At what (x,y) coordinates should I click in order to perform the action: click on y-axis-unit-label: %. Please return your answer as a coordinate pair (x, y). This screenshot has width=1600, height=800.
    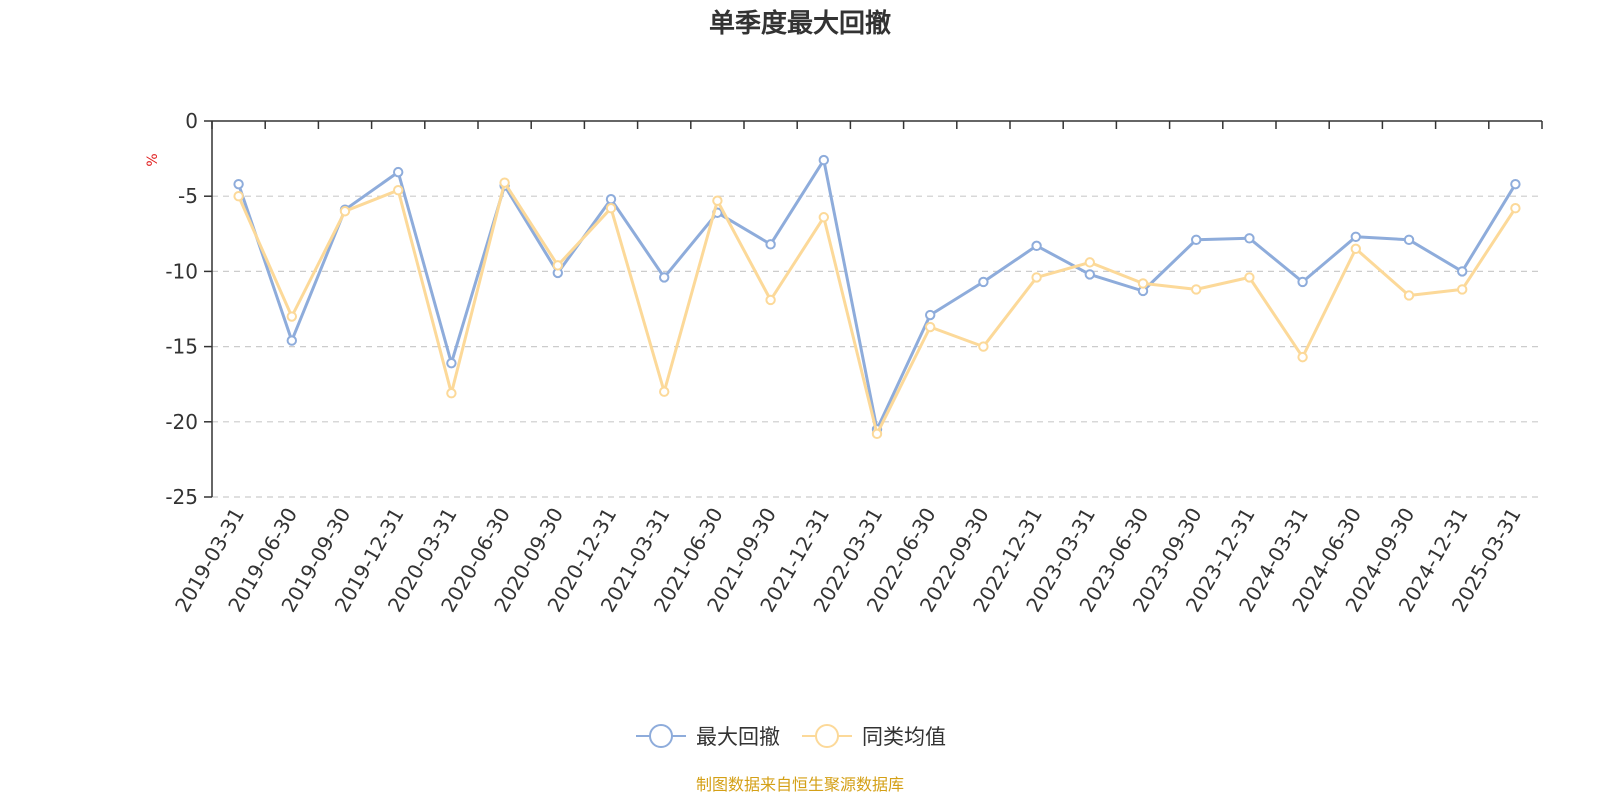
    Looking at the image, I should click on (153, 159).